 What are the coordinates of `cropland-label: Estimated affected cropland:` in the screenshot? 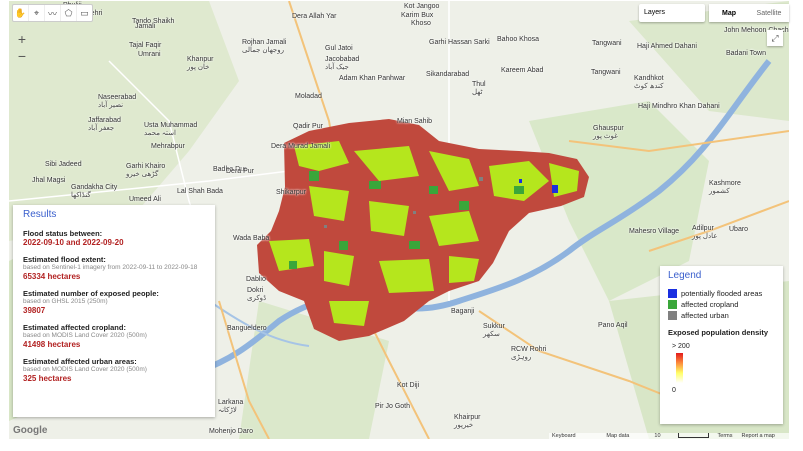 It's located at (74, 327).